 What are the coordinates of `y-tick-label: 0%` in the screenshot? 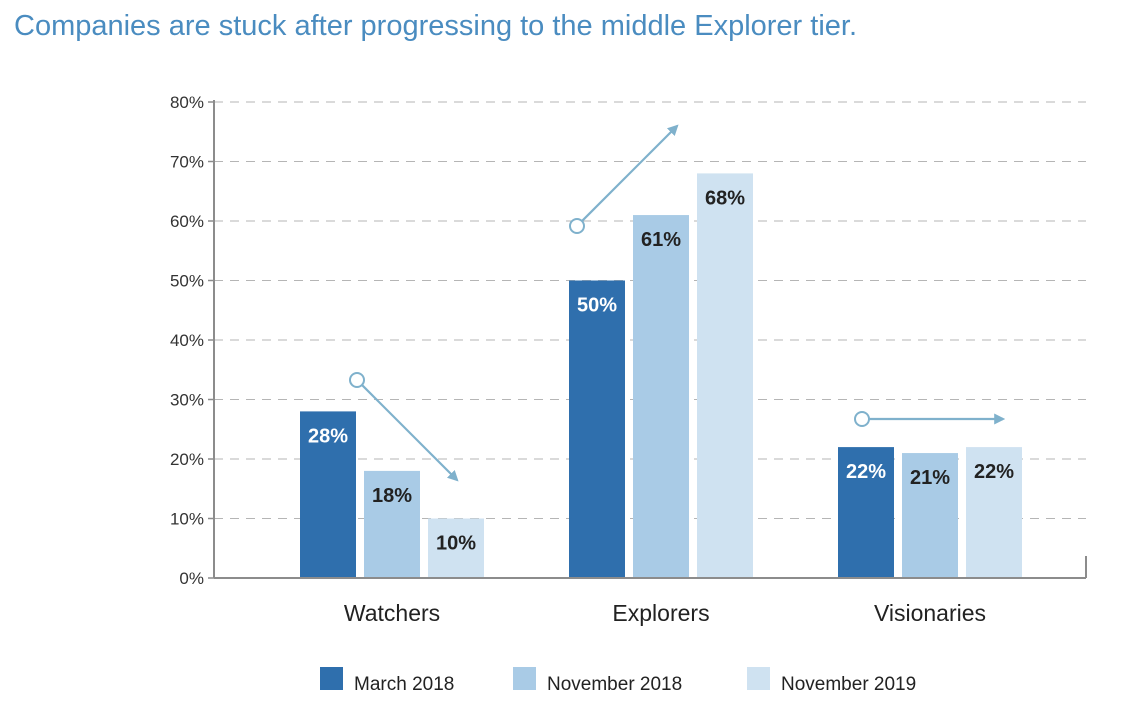 It's located at (191, 578).